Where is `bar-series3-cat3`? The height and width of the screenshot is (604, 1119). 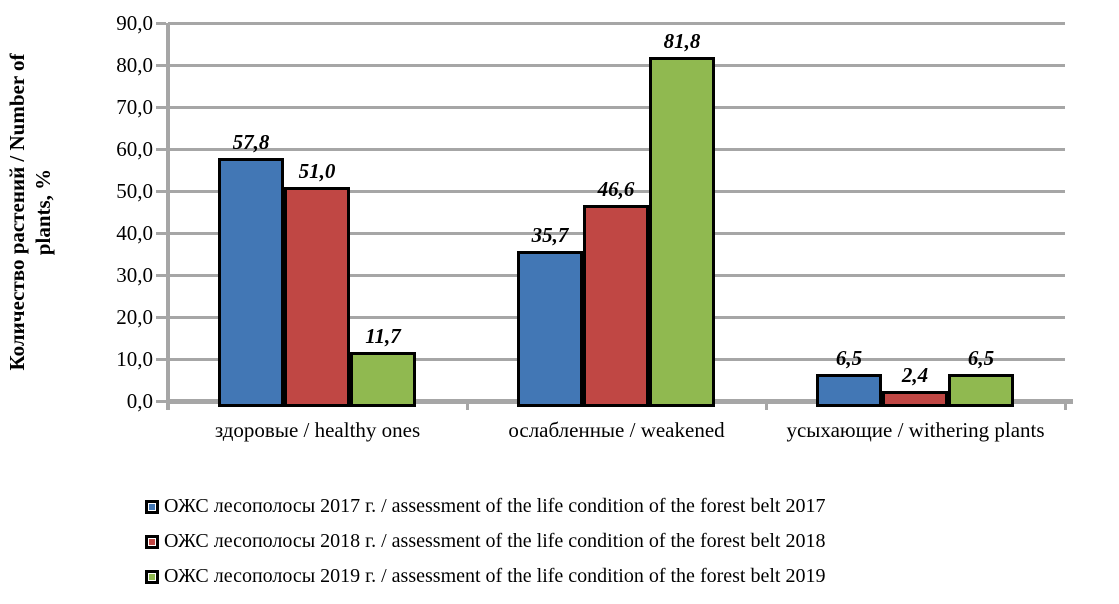 bar-series3-cat3 is located at coordinates (981, 390).